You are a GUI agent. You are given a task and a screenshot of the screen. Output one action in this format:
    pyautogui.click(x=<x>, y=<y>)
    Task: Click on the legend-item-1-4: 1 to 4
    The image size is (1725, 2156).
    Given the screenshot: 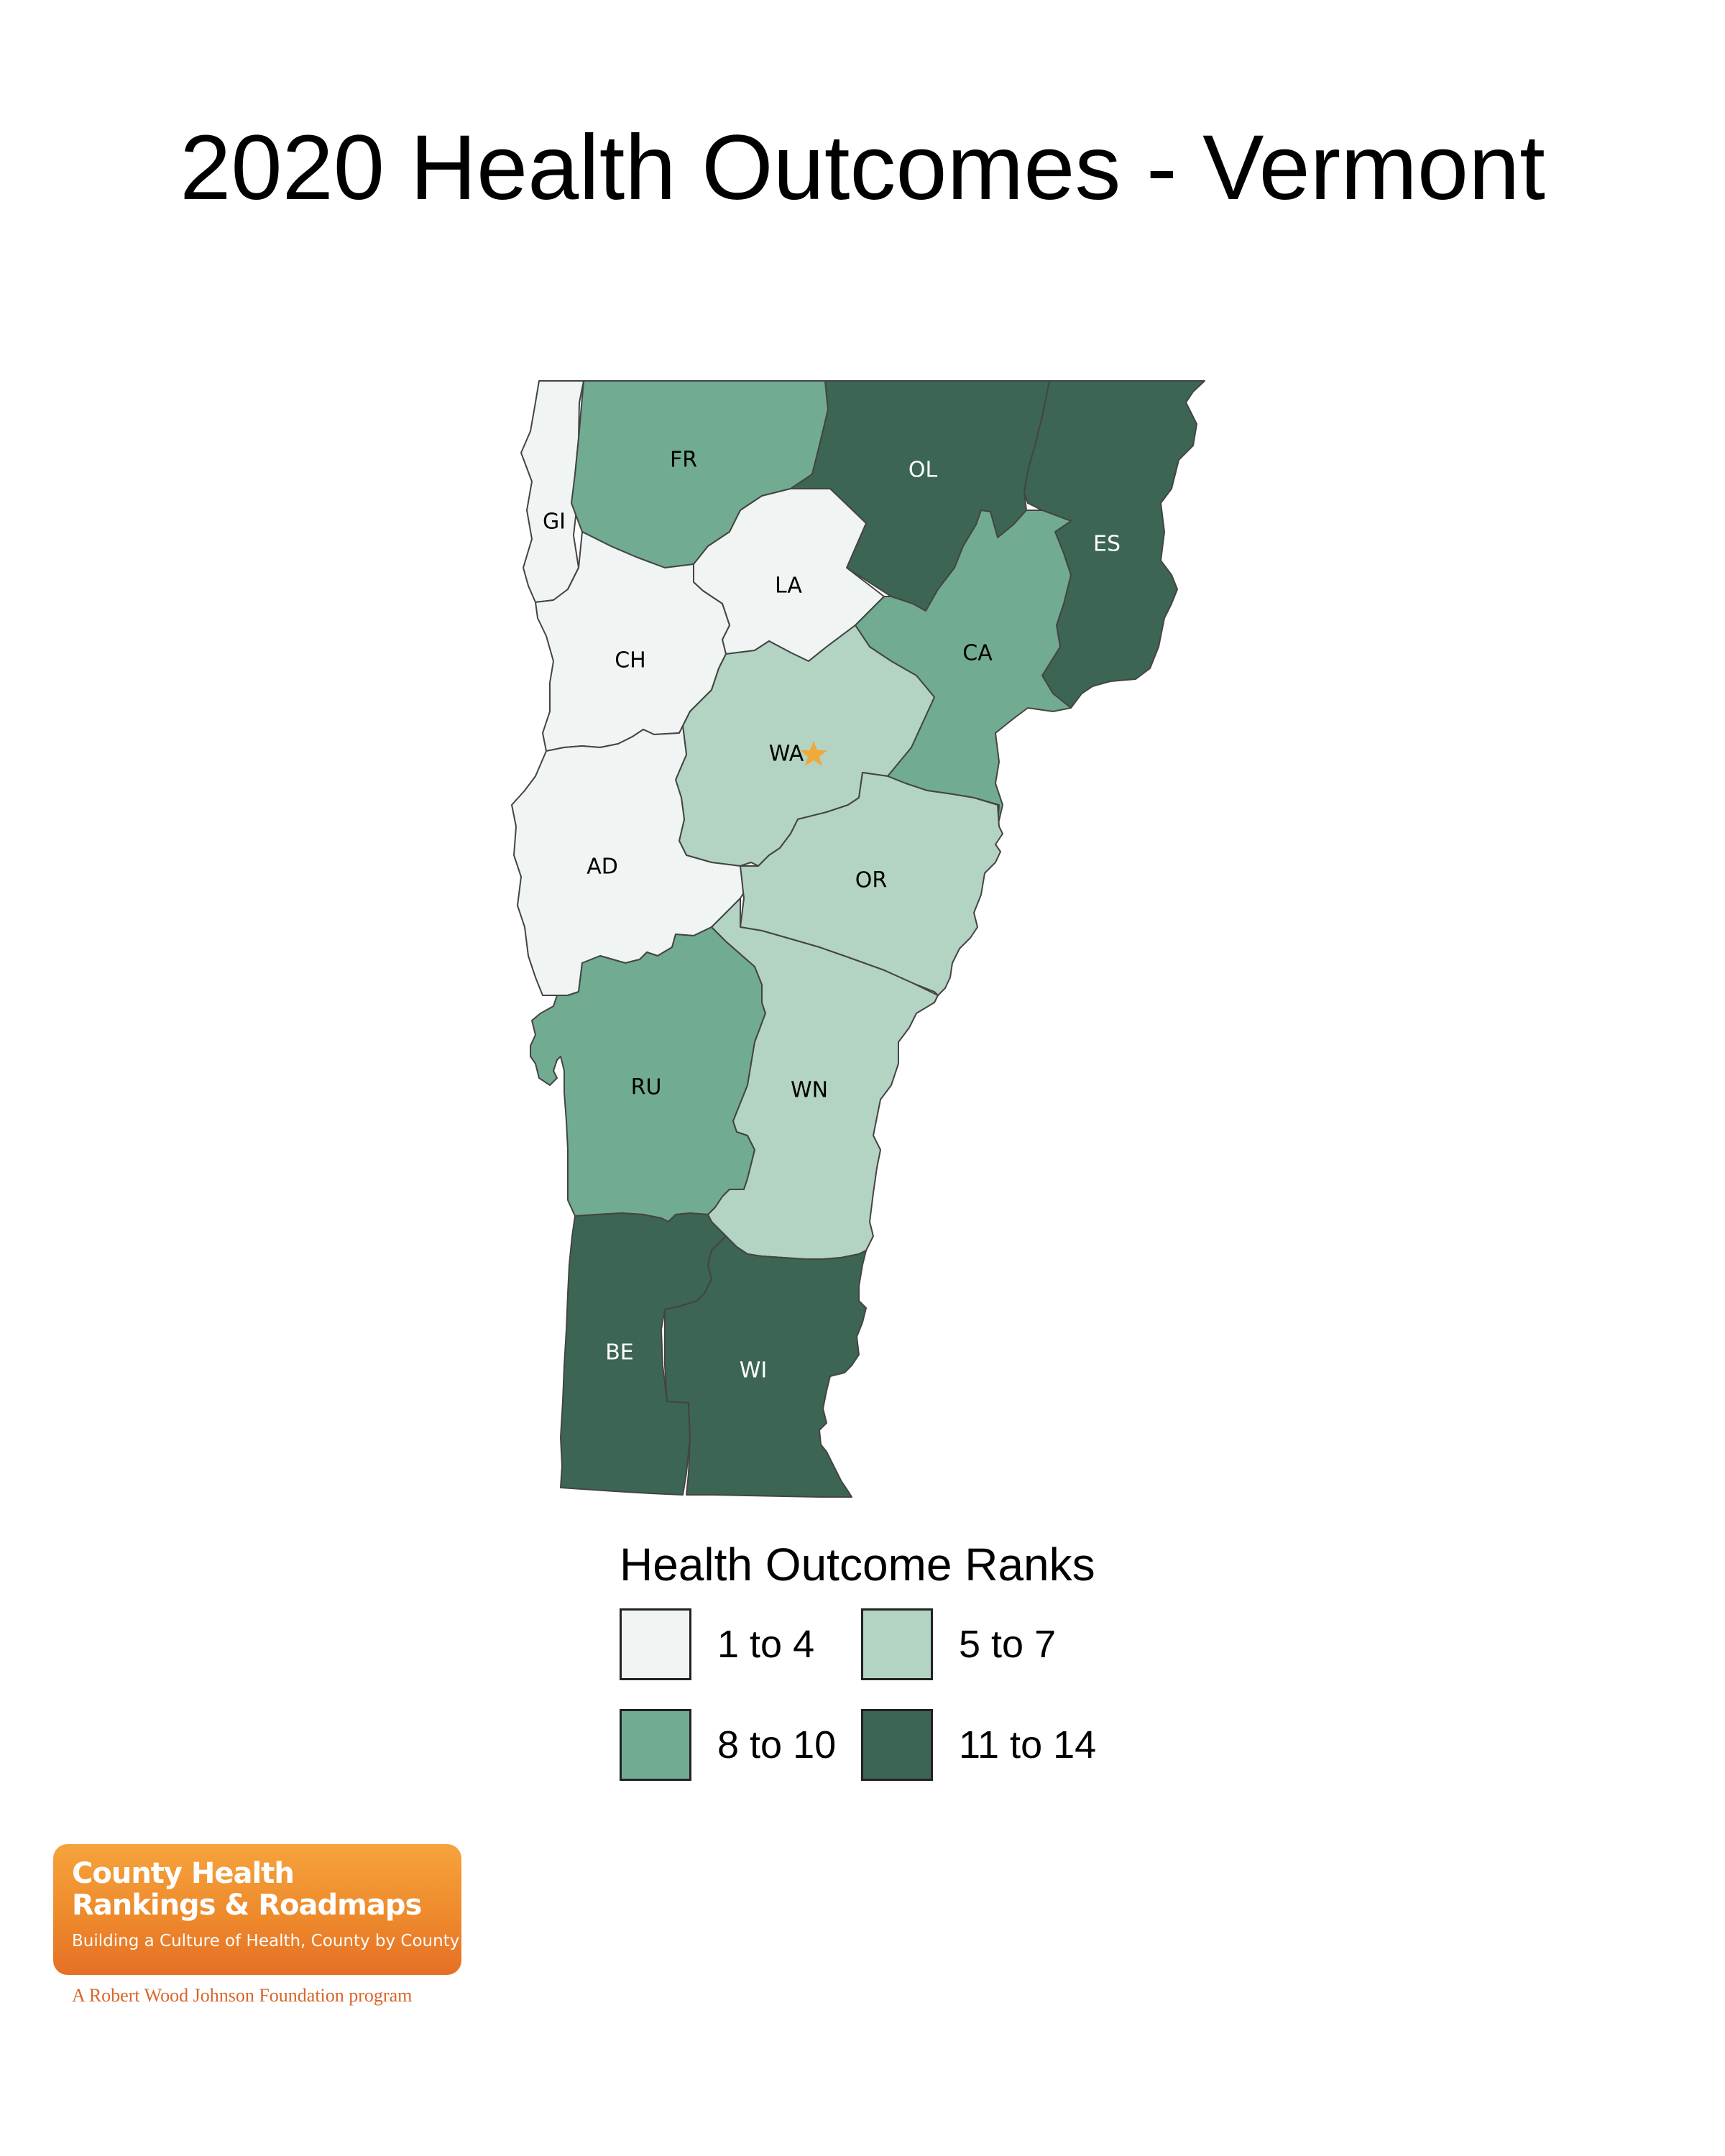 What is the action you would take?
    pyautogui.click(x=717, y=1644)
    